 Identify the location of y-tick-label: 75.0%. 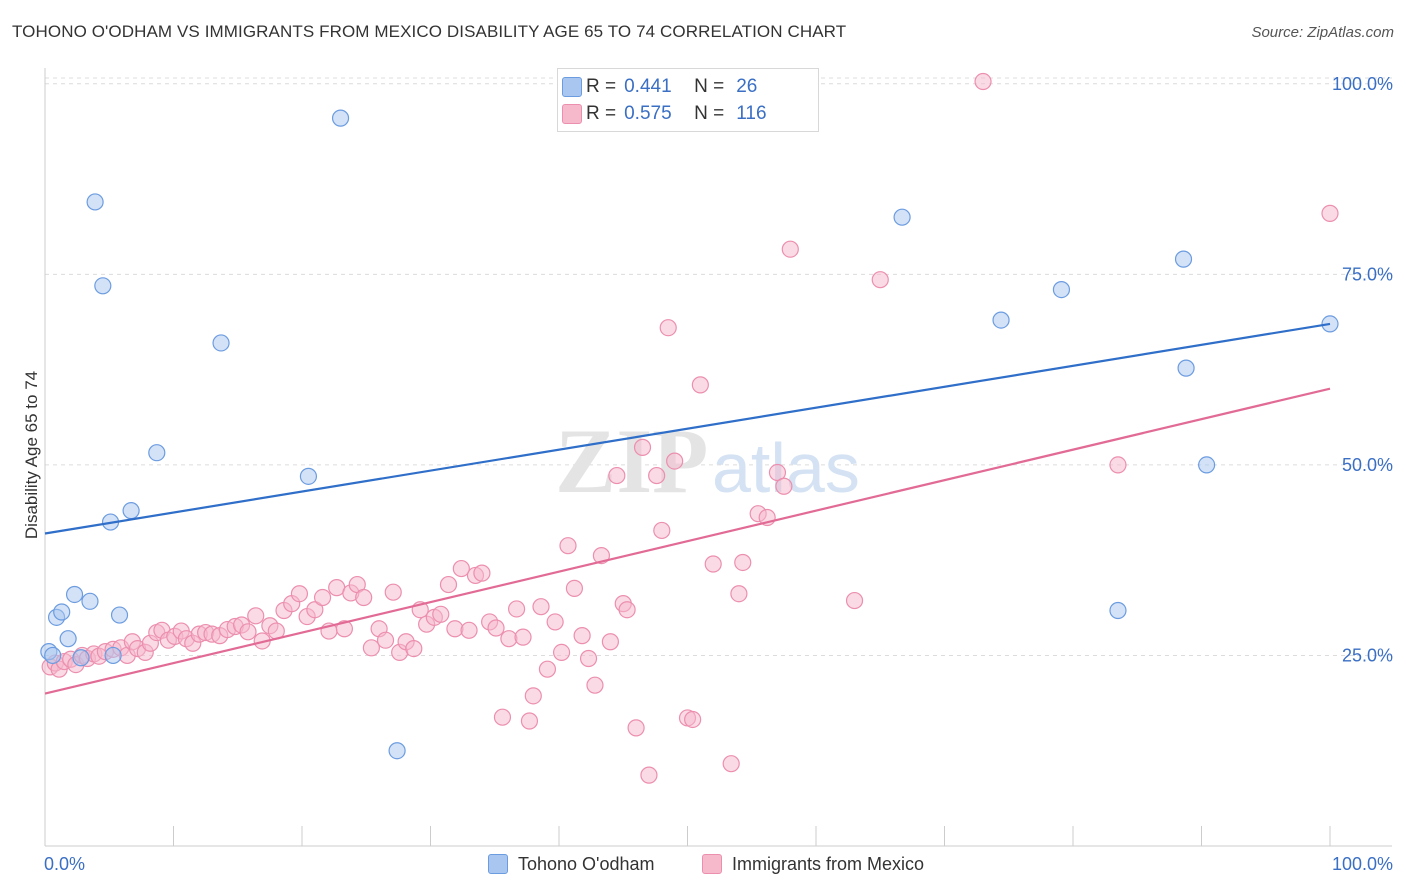
(1367, 274).